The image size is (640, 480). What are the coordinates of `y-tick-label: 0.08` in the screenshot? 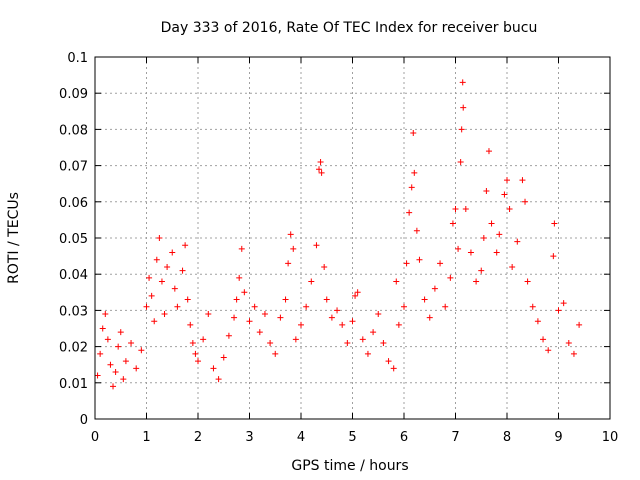 It's located at (73, 130).